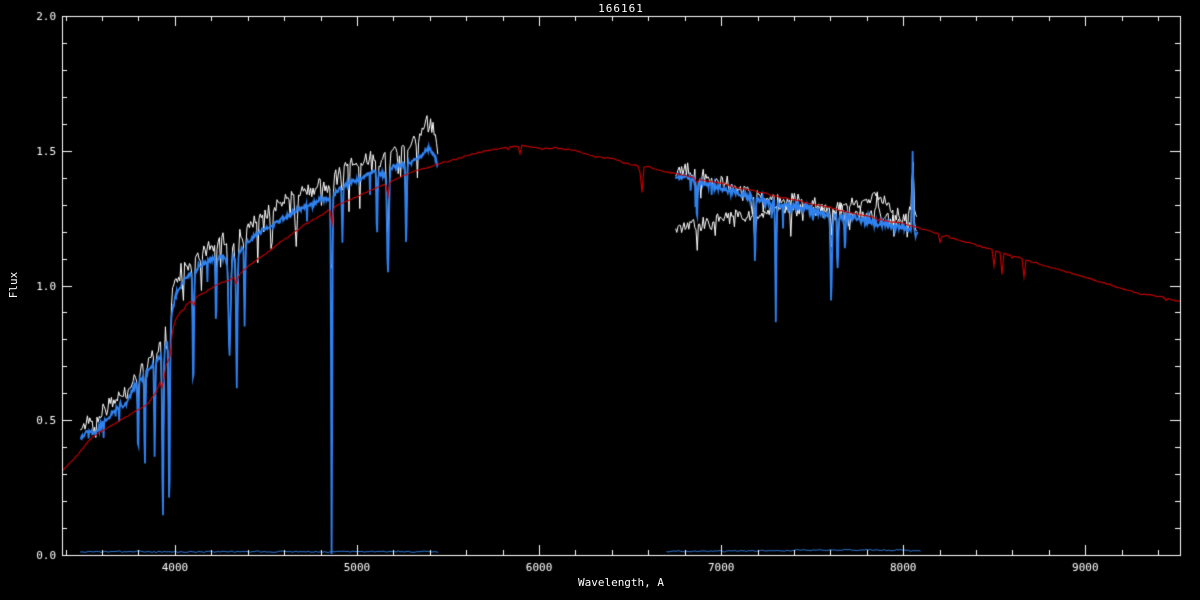 This screenshot has height=600, width=1200. Describe the element at coordinates (621, 582) in the screenshot. I see `x-axis-label: Wavelength, A` at that location.